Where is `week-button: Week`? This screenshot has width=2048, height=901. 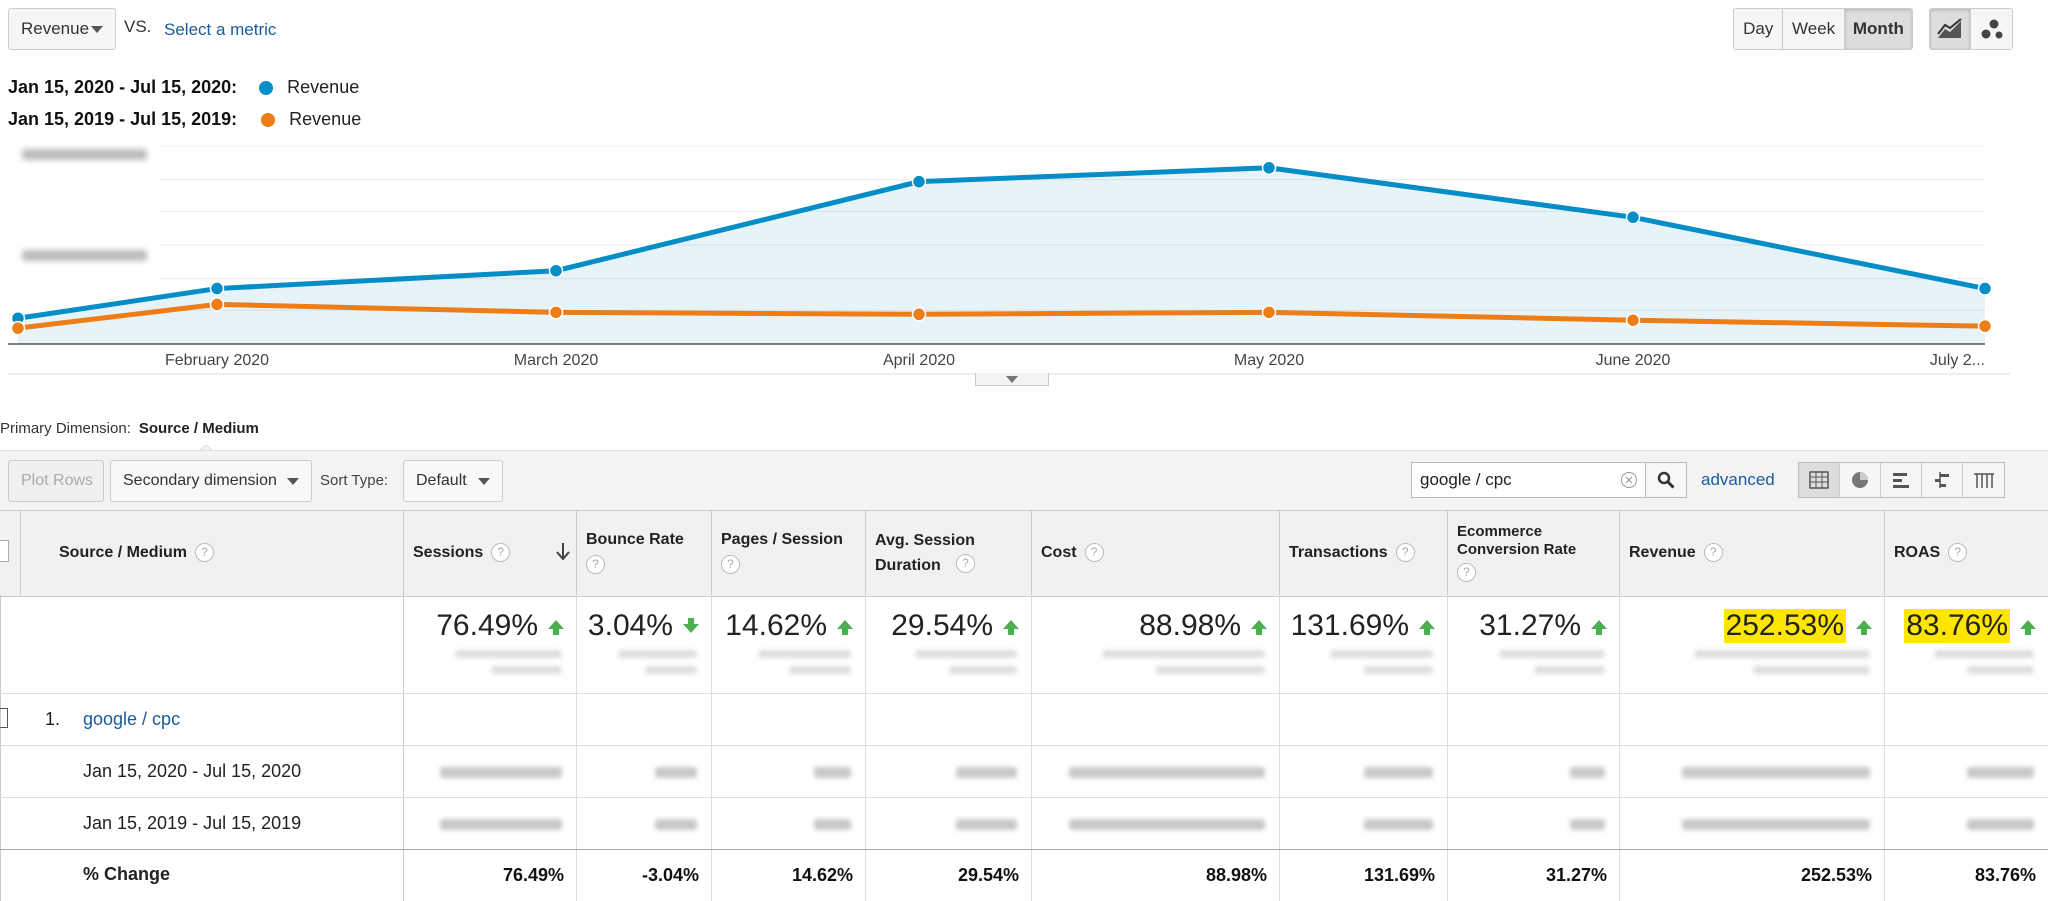
week-button: Week is located at coordinates (1814, 29).